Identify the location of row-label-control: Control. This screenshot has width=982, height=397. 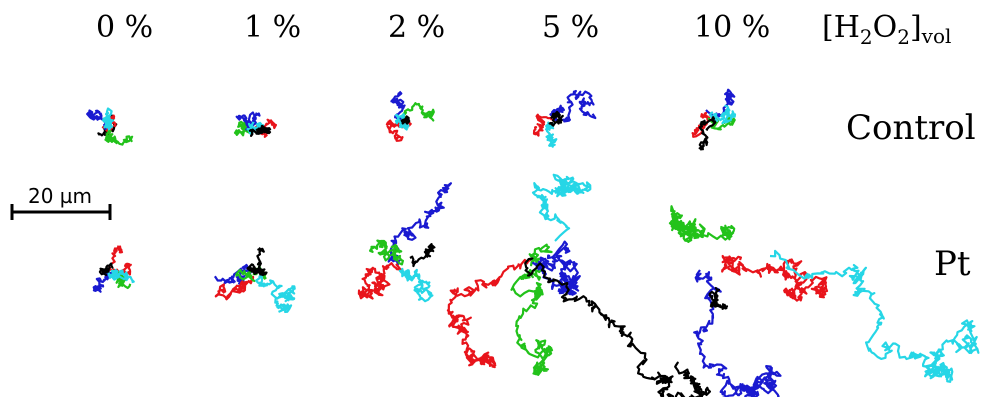
(911, 128).